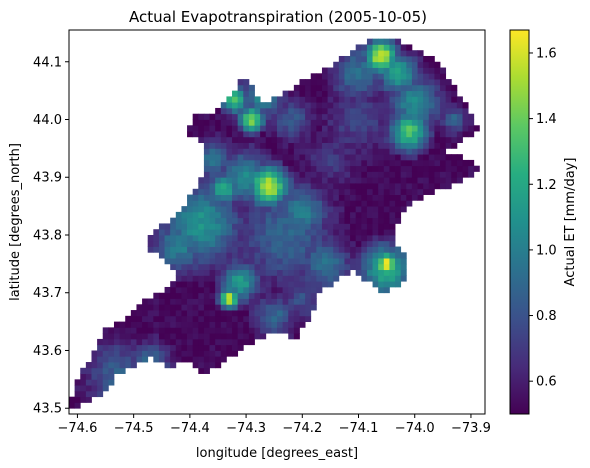  I want to click on y-tick-label: 43.9, so click(47, 178).